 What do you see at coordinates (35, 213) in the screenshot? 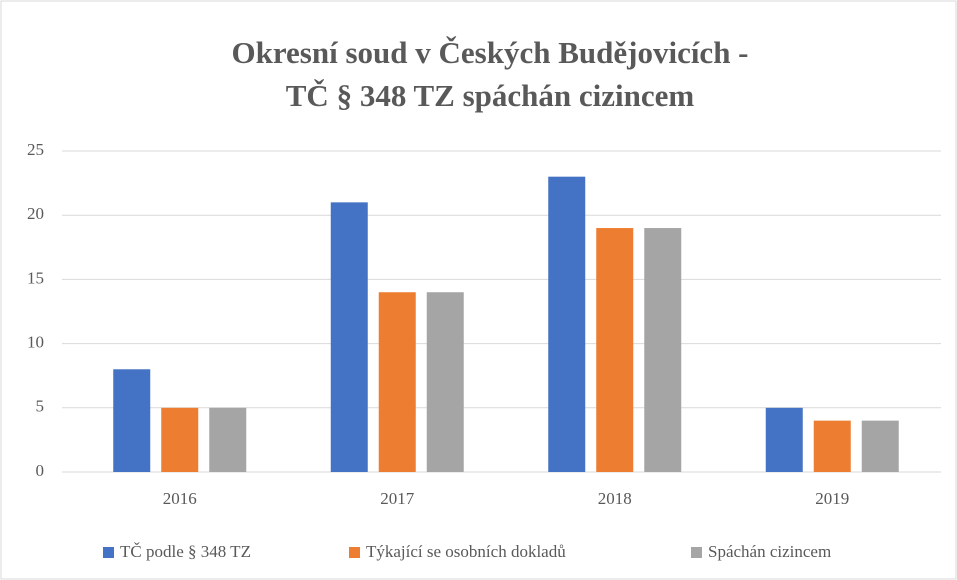
I see `y-tick-label: 20` at bounding box center [35, 213].